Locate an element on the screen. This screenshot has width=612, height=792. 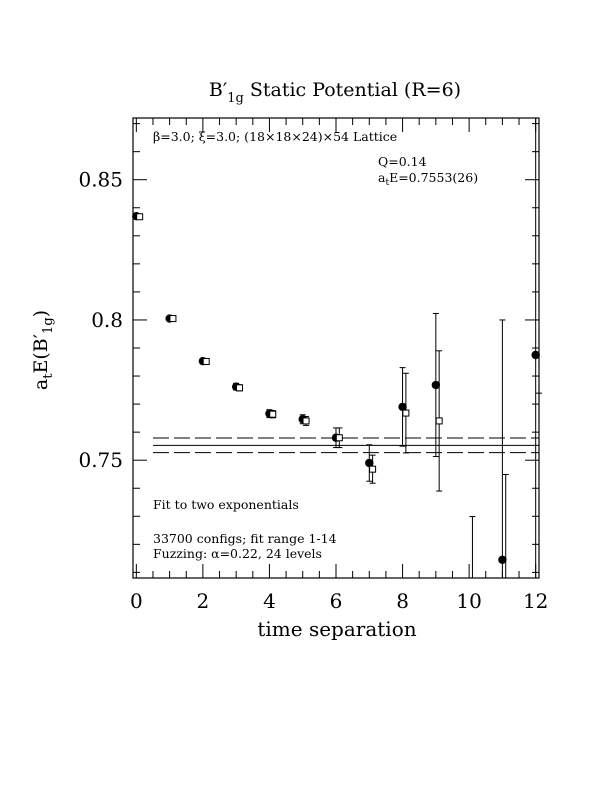
fuzzing-annotation: Fuzzing: α=0.22, 24 levels is located at coordinates (237, 553).